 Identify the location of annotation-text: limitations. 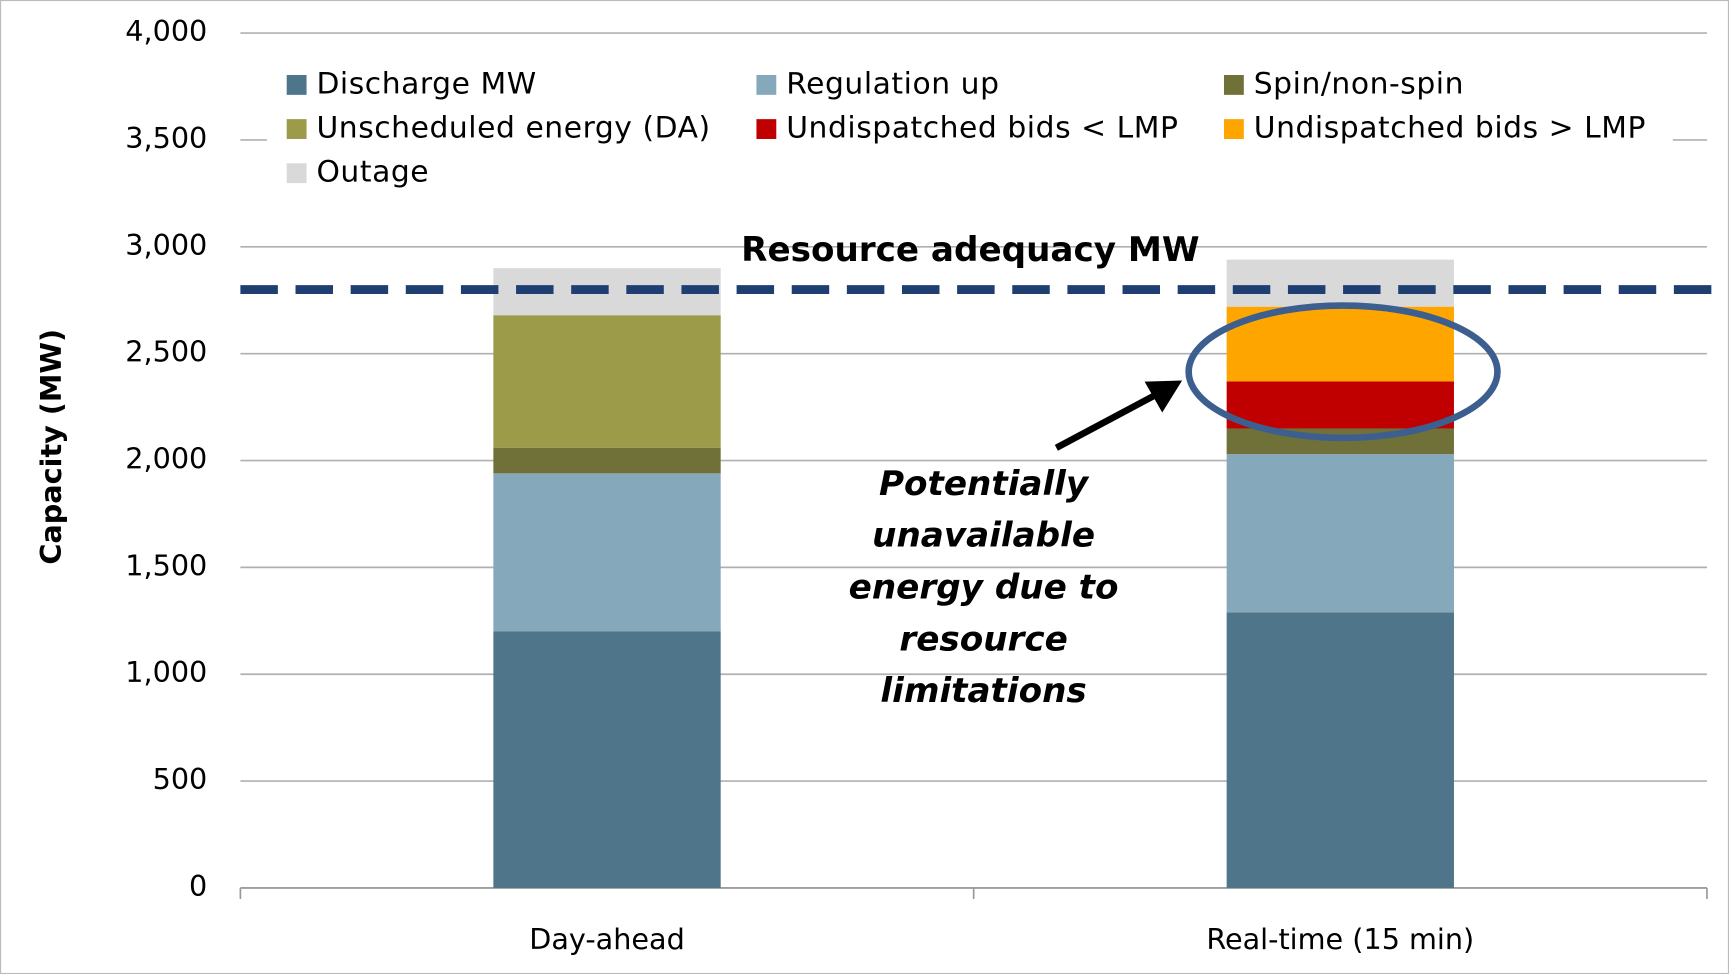
(983, 691).